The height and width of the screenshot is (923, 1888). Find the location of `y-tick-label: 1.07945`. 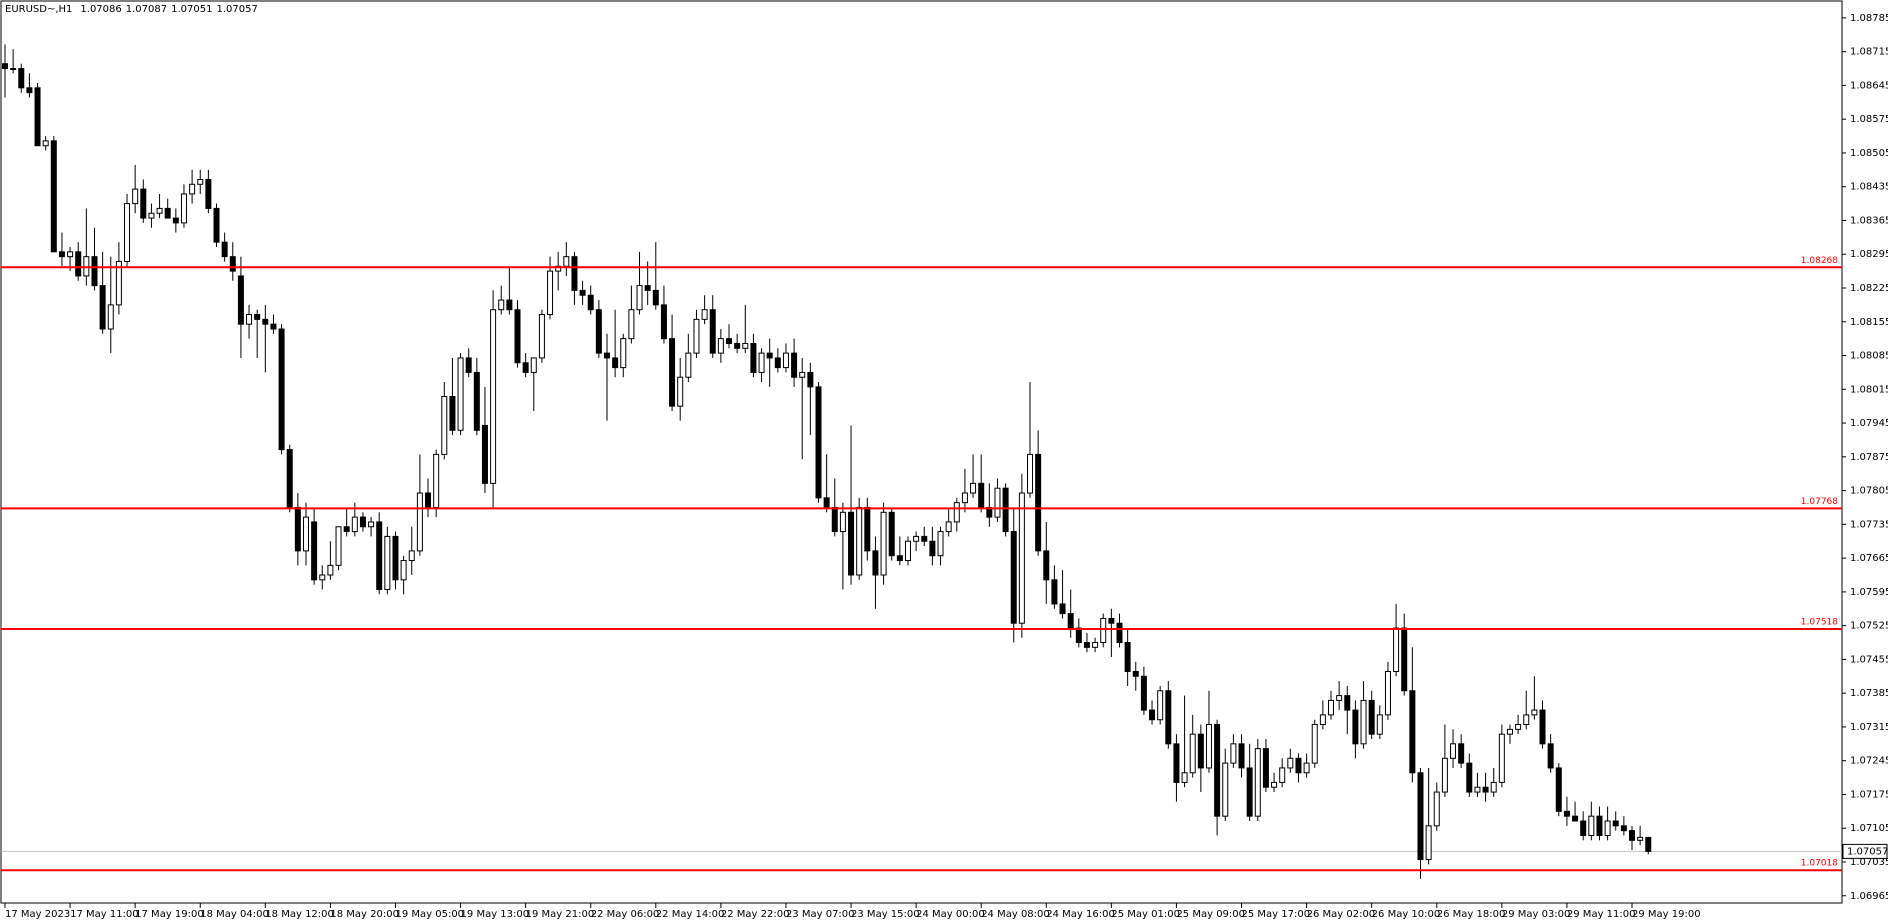

y-tick-label: 1.07945 is located at coordinates (1869, 423).